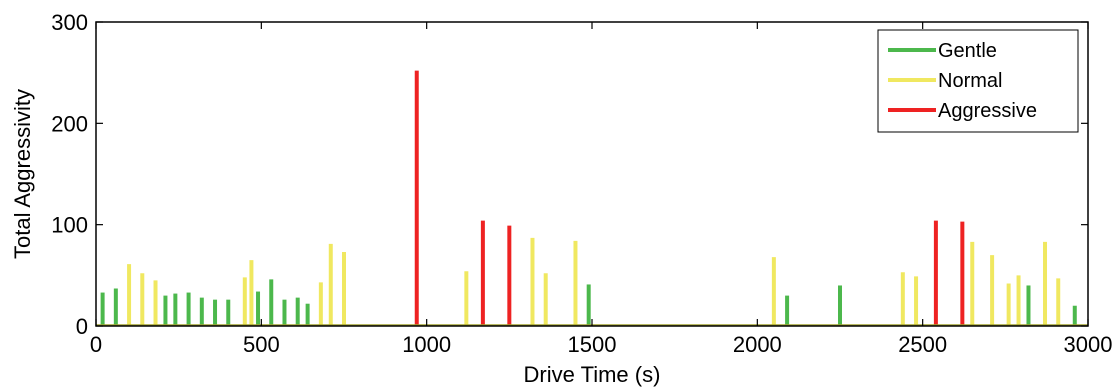 This screenshot has height=388, width=1119. Describe the element at coordinates (22, 174) in the screenshot. I see `y-axis-title: Total Aggressivity` at that location.